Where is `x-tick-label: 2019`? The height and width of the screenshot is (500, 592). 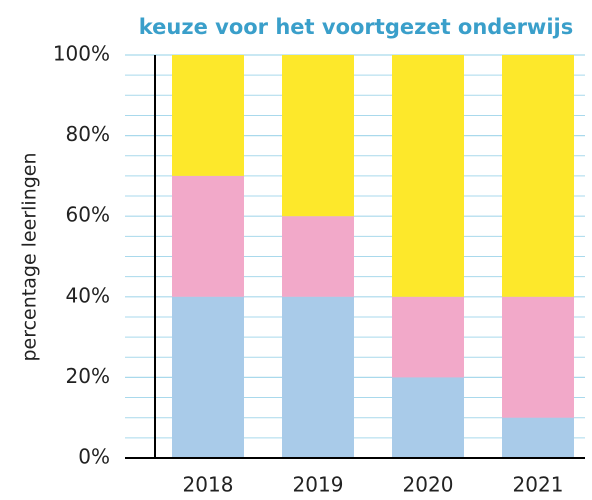 x-tick-label: 2019 is located at coordinates (318, 485).